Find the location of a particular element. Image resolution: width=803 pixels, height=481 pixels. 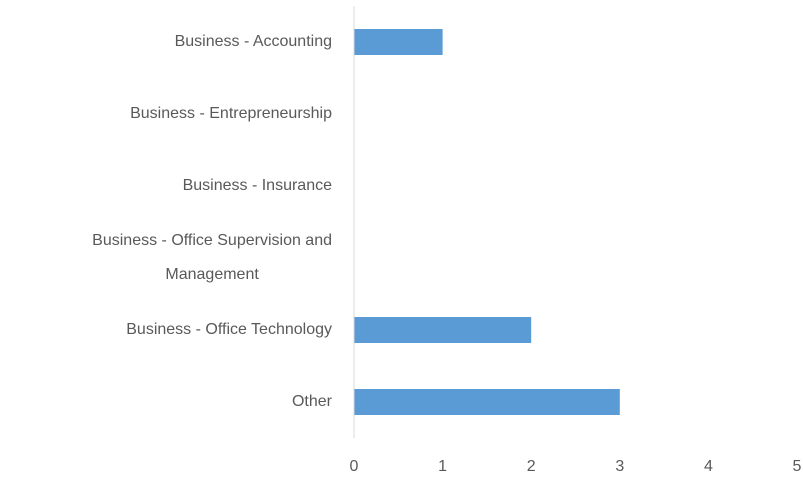

x-tick-label: 3 is located at coordinates (619, 466).